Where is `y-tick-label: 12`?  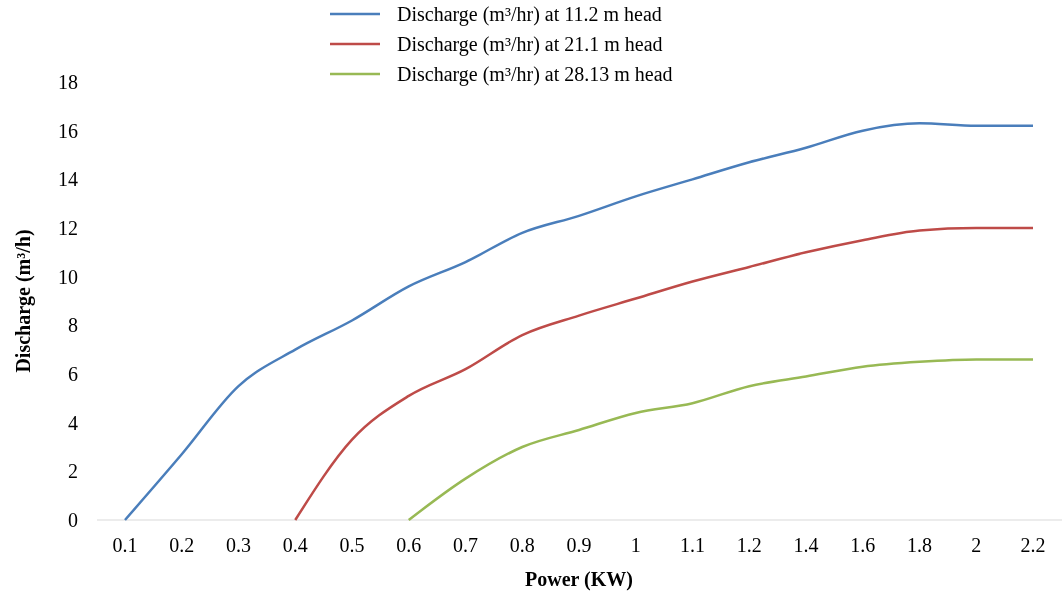 y-tick-label: 12 is located at coordinates (68, 228).